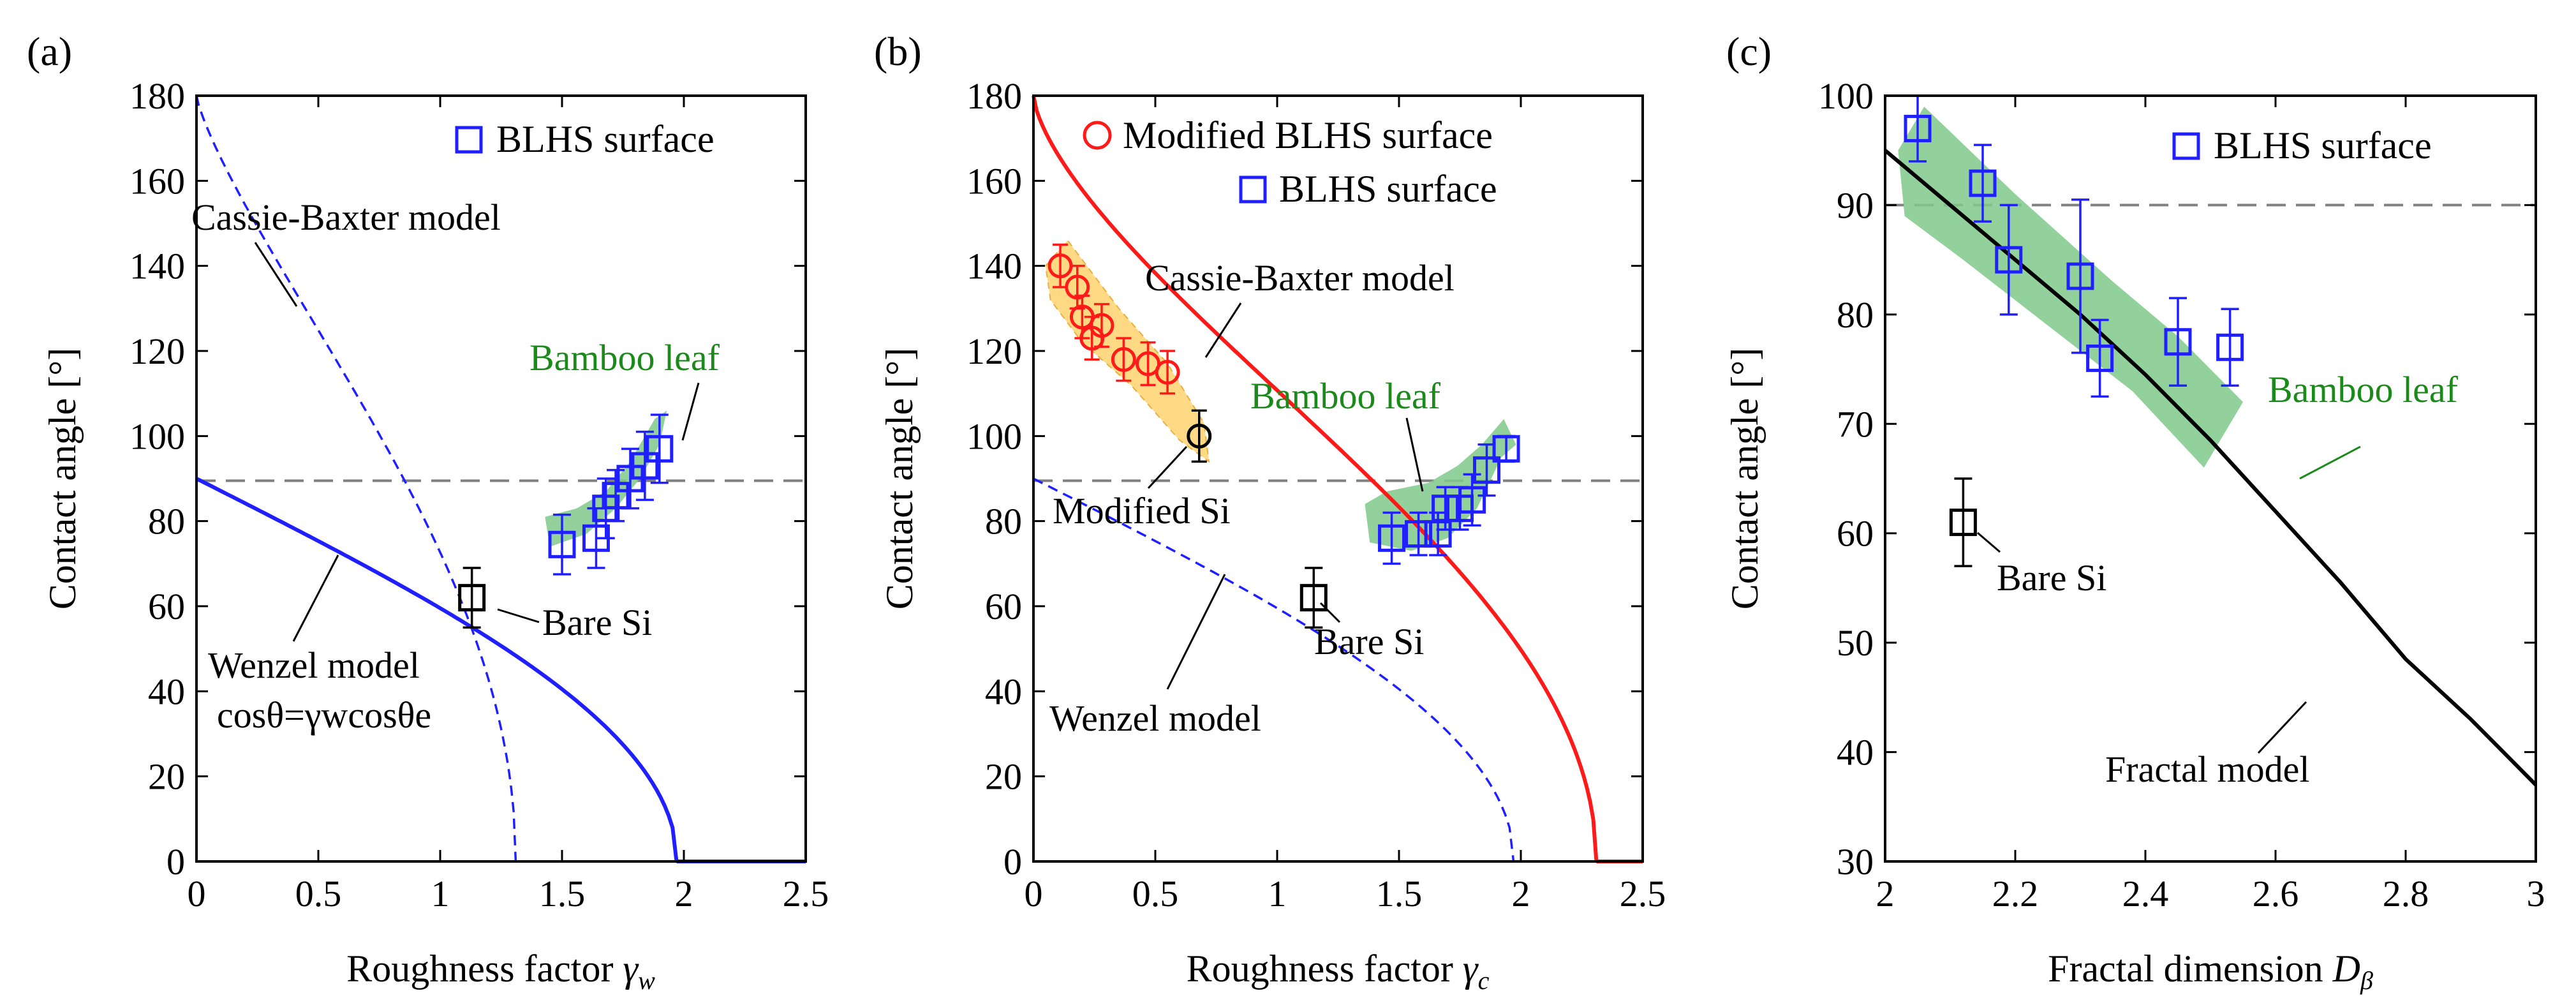  Describe the element at coordinates (1097, 135) in the screenshot. I see `legend-marker-modified-b` at that location.